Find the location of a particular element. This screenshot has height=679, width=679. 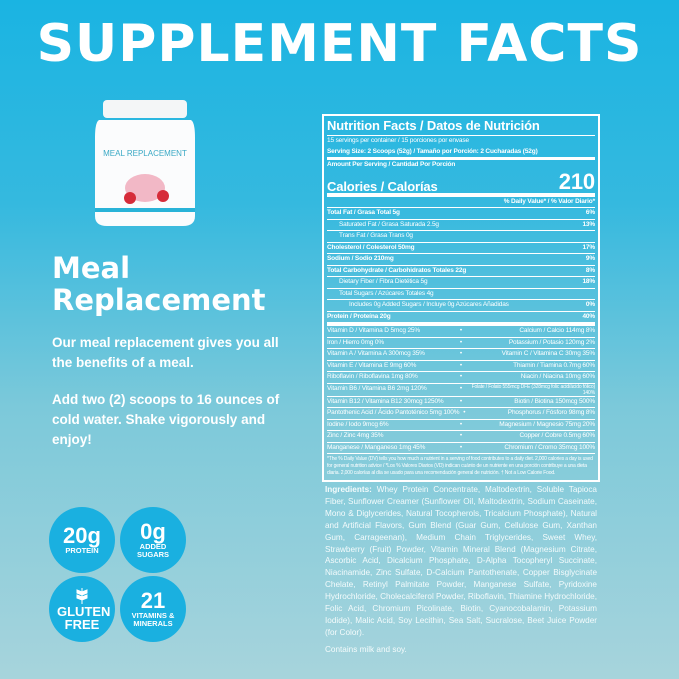

nutrient-row: Protein / Proteína 20g 40% is located at coordinates (461, 317).